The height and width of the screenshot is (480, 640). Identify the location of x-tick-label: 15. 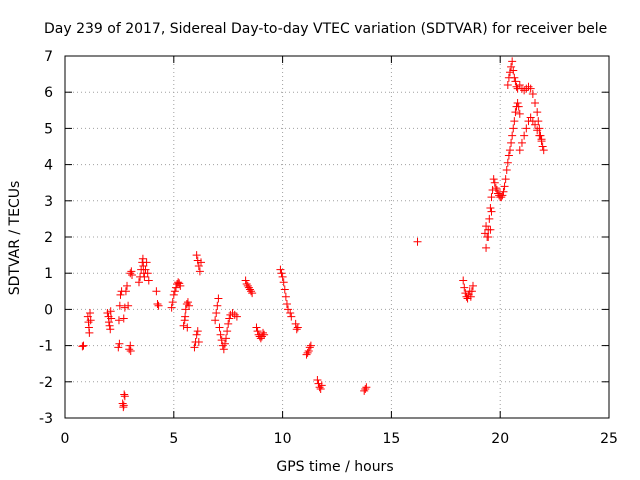
(391, 439).